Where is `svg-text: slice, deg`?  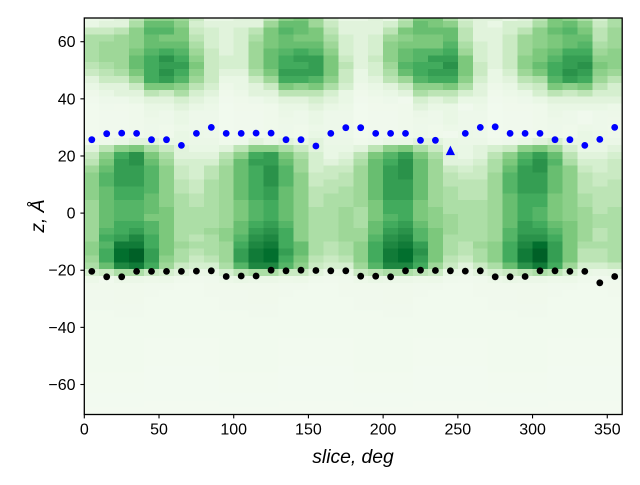
svg-text: slice, deg is located at coordinates (353, 457).